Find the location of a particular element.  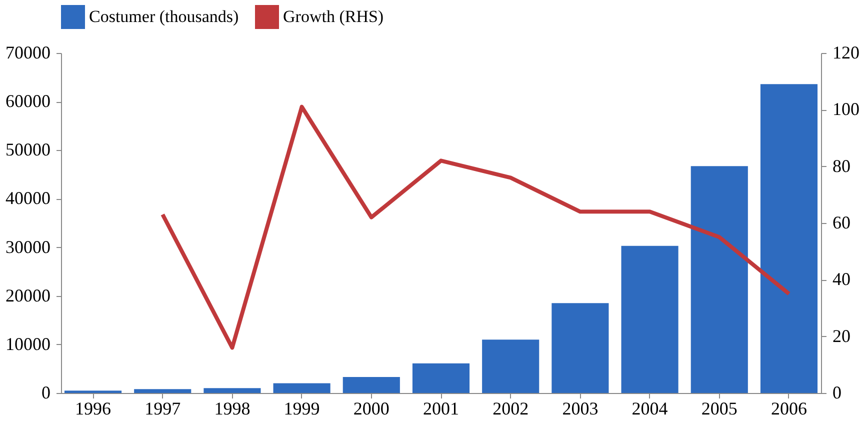

y-tick-label: 10000 is located at coordinates (28, 344).